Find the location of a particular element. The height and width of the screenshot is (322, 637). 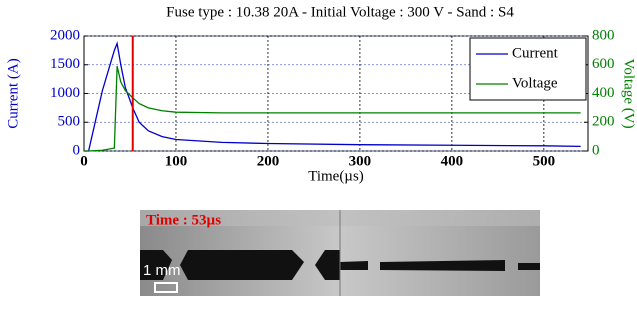

y-tick-label: 1500 is located at coordinates (65, 64).